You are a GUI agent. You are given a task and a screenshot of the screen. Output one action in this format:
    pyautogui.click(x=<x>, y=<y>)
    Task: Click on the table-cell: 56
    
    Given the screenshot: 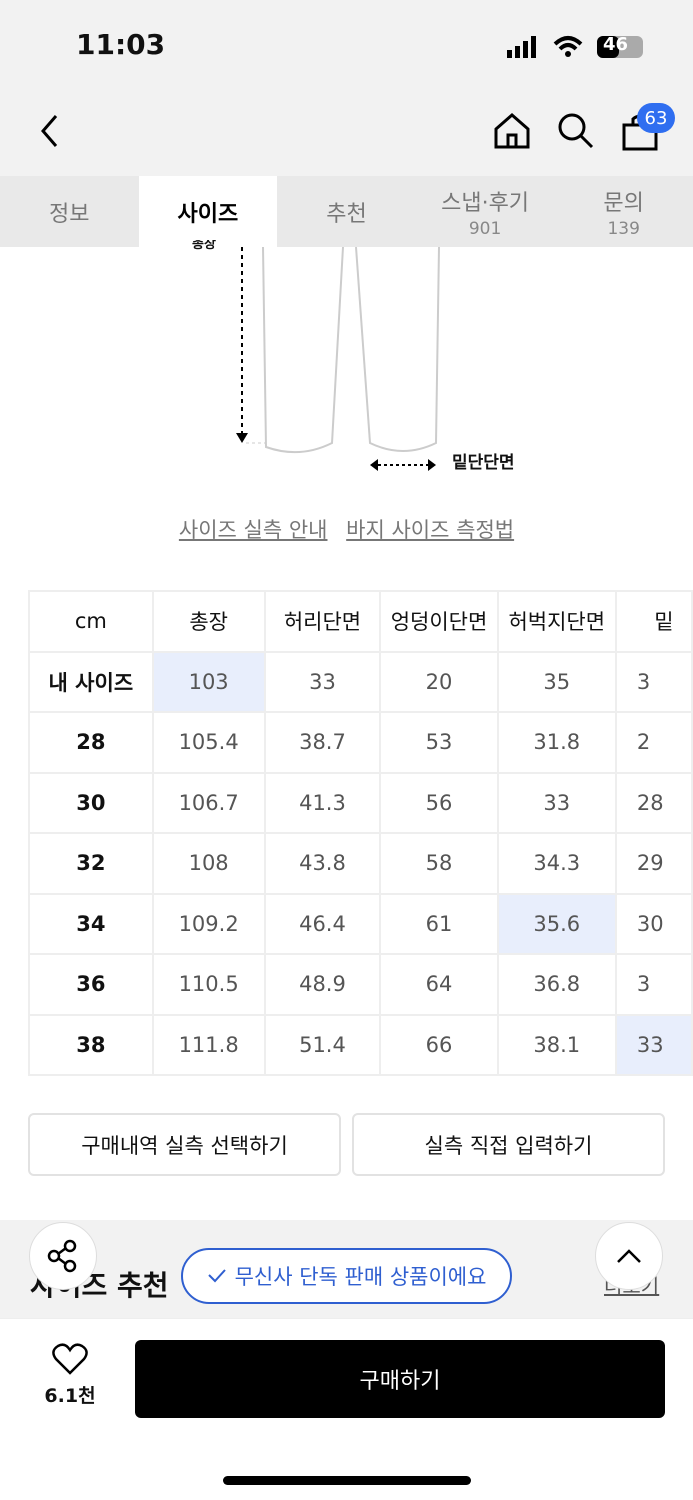 What is the action you would take?
    pyautogui.click(x=439, y=802)
    